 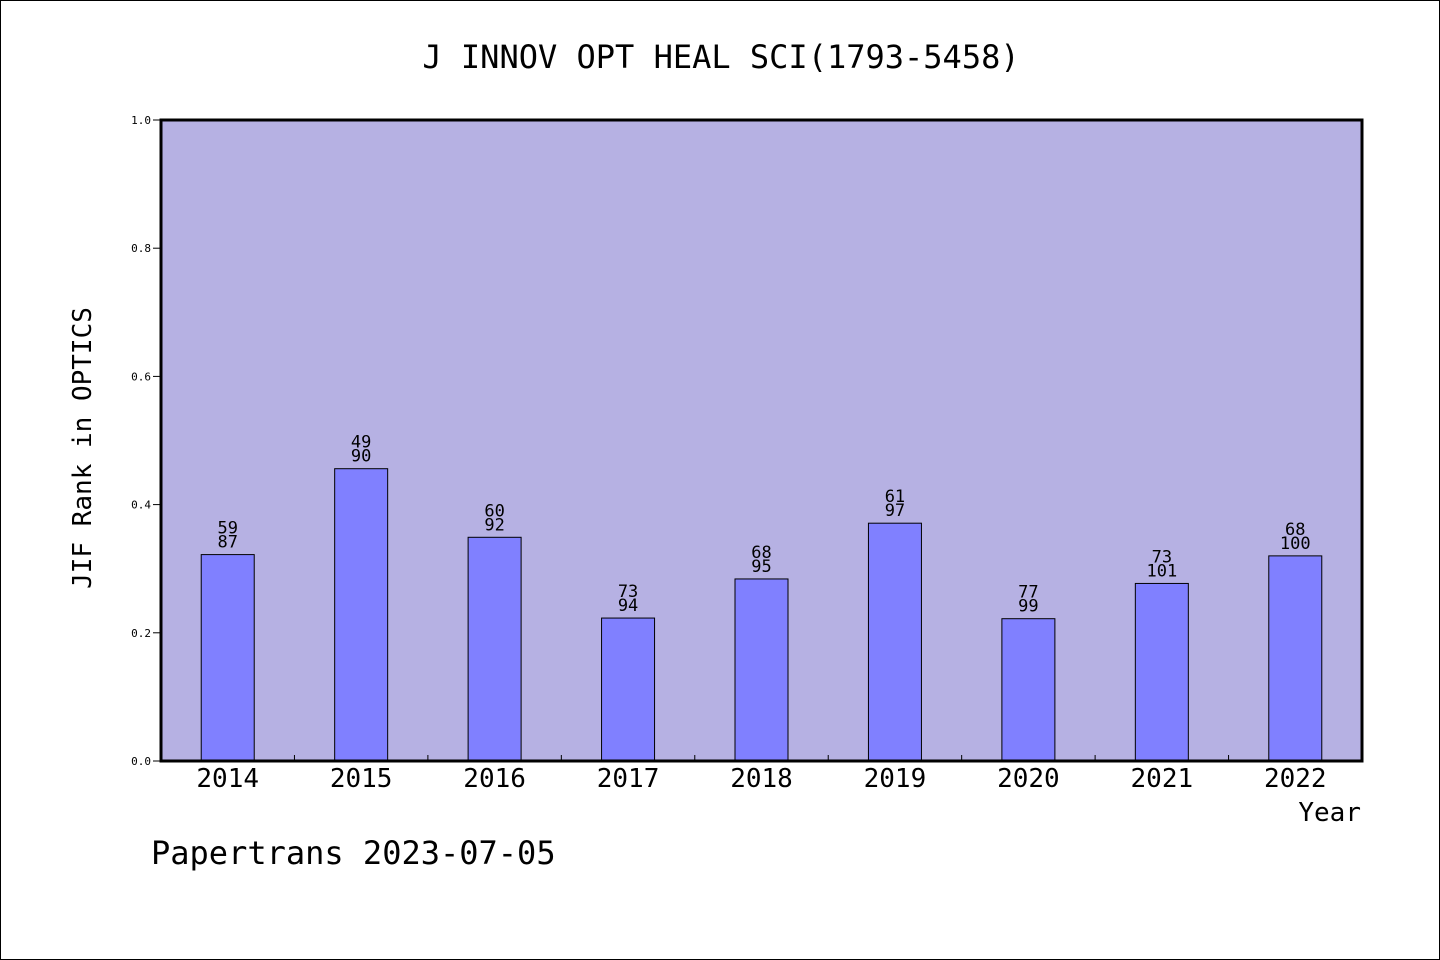 What do you see at coordinates (227, 779) in the screenshot?
I see `x-tick-label-2014: 2014` at bounding box center [227, 779].